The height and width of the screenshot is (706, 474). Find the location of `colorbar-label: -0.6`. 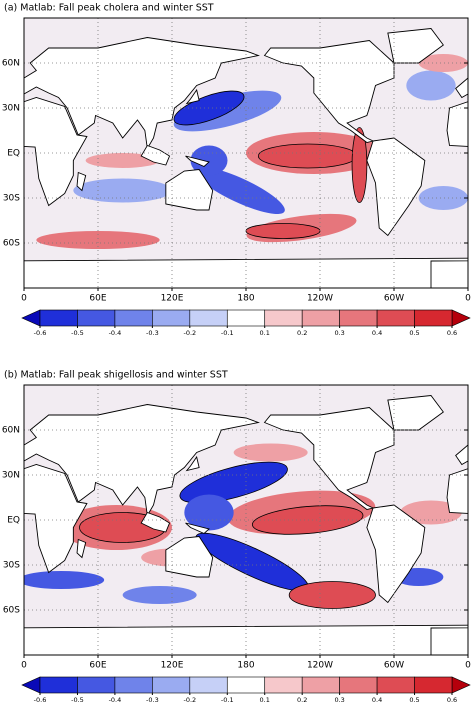

colorbar-label: -0.6 is located at coordinates (40, 699).